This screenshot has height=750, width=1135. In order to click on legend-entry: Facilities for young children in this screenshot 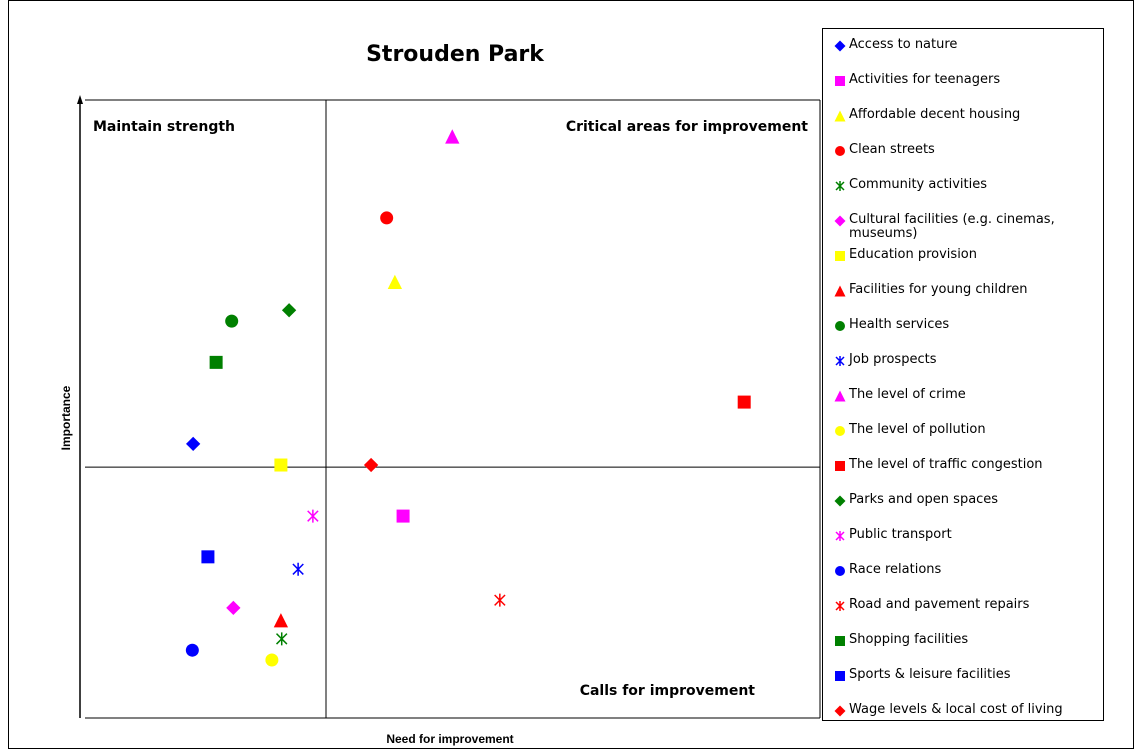, I will do `click(967, 290)`.